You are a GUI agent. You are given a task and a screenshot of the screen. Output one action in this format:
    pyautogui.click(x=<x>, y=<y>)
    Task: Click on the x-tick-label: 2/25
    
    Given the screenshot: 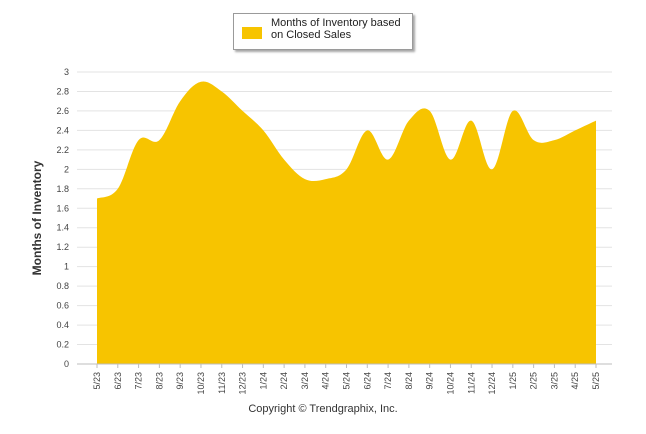 What is the action you would take?
    pyautogui.click(x=534, y=381)
    